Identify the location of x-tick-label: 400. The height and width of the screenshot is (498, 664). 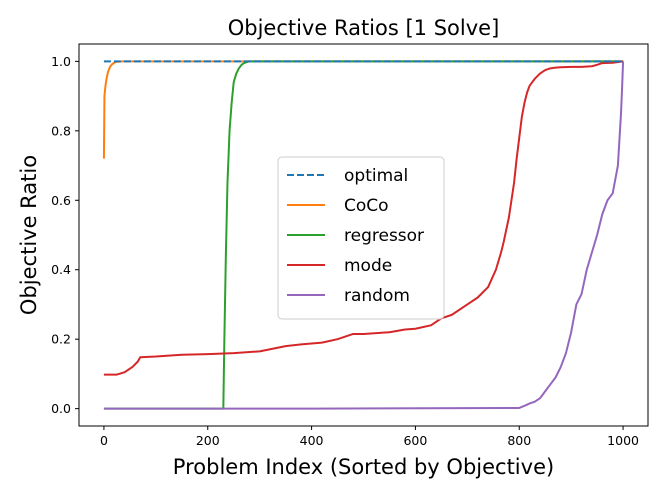
(312, 440).